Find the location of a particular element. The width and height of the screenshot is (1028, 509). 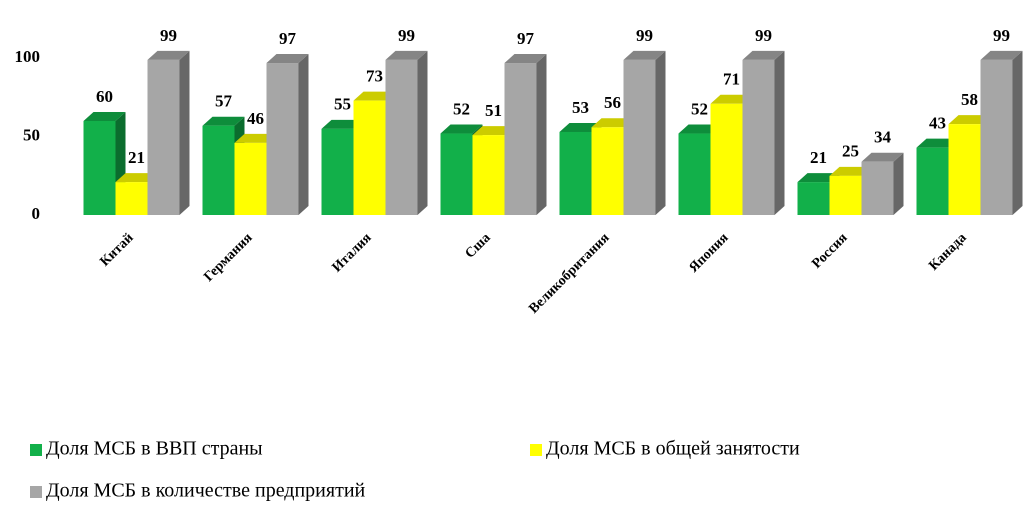

y-tick-label: 100 is located at coordinates (28, 56).